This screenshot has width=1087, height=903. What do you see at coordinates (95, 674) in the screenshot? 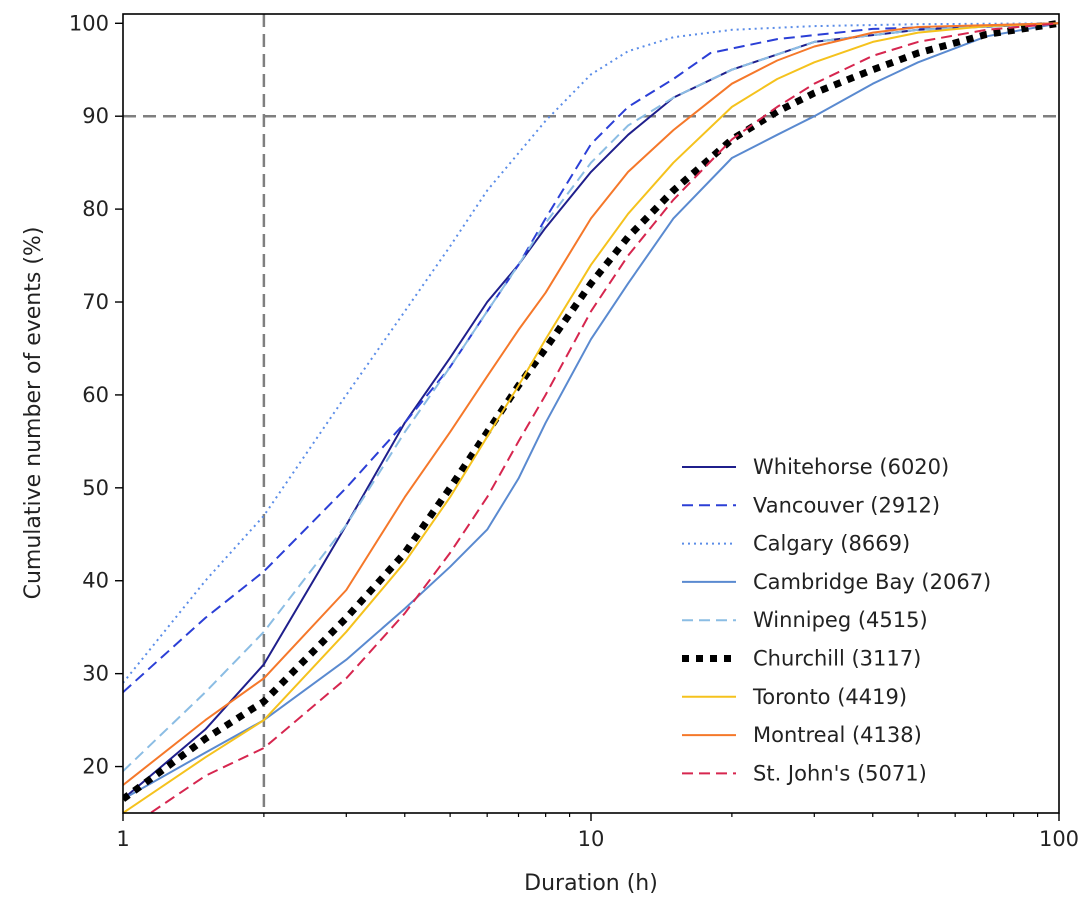
I see `y-tick-label: 30` at bounding box center [95, 674].